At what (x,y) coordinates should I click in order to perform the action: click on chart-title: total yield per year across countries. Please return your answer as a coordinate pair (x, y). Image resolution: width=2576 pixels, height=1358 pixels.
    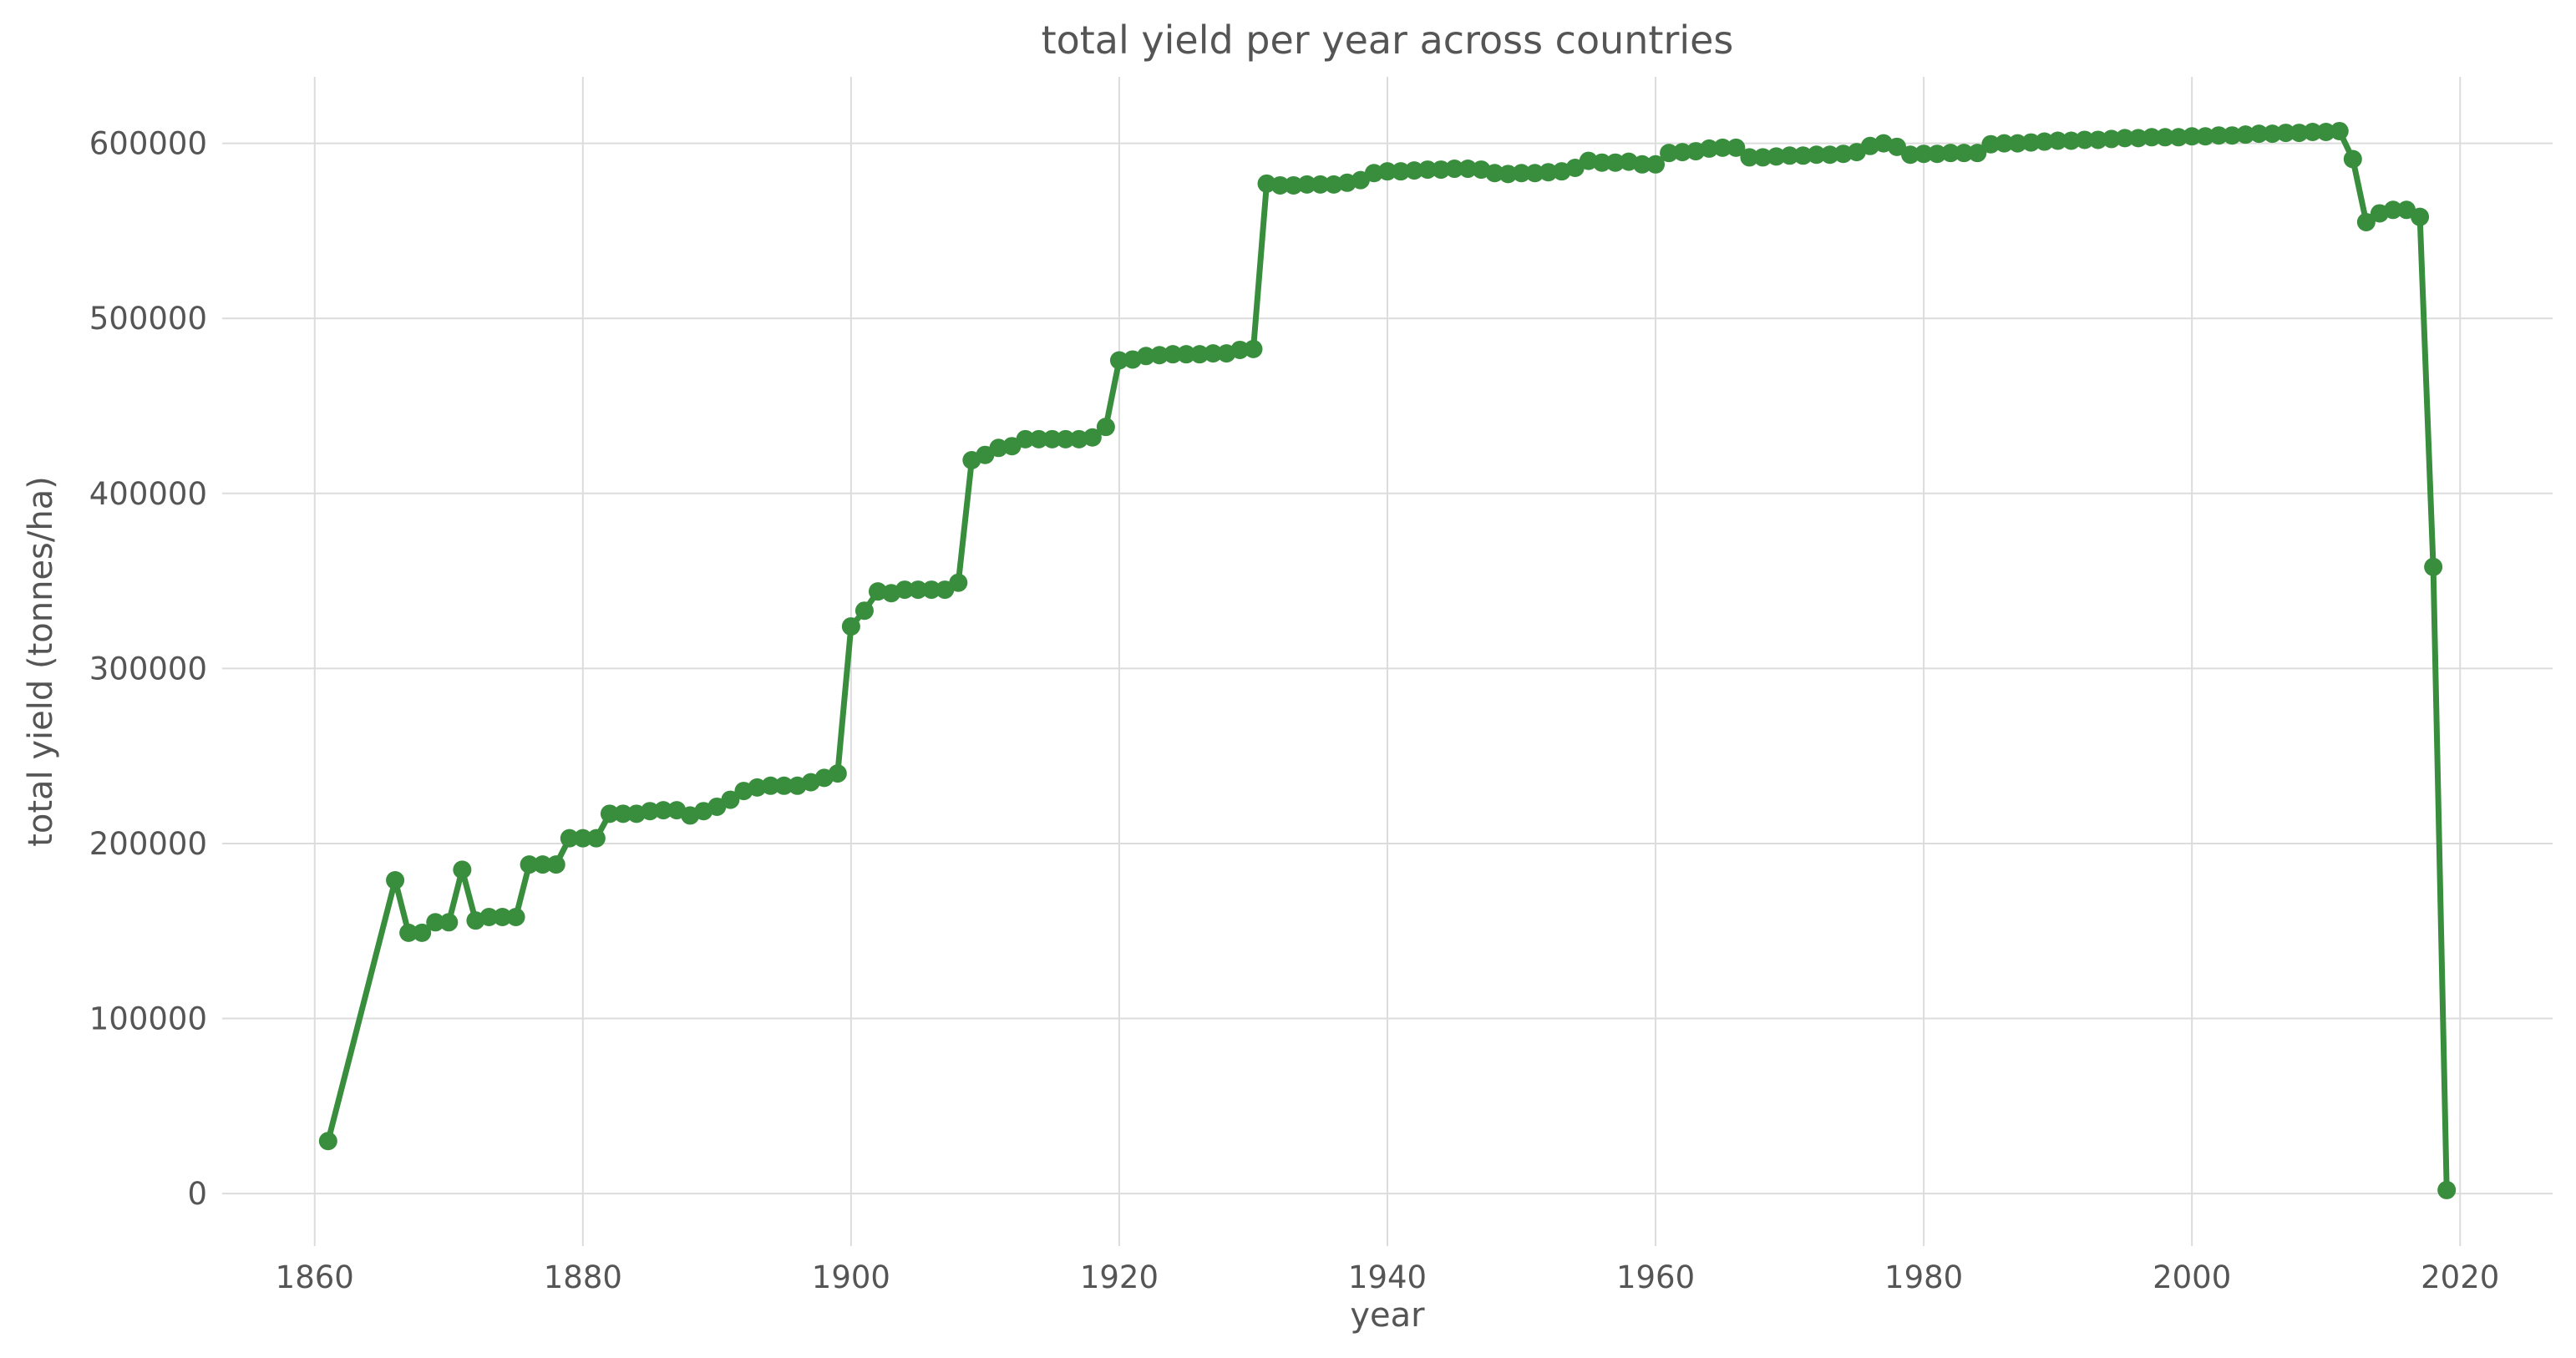
    Looking at the image, I should click on (1388, 40).